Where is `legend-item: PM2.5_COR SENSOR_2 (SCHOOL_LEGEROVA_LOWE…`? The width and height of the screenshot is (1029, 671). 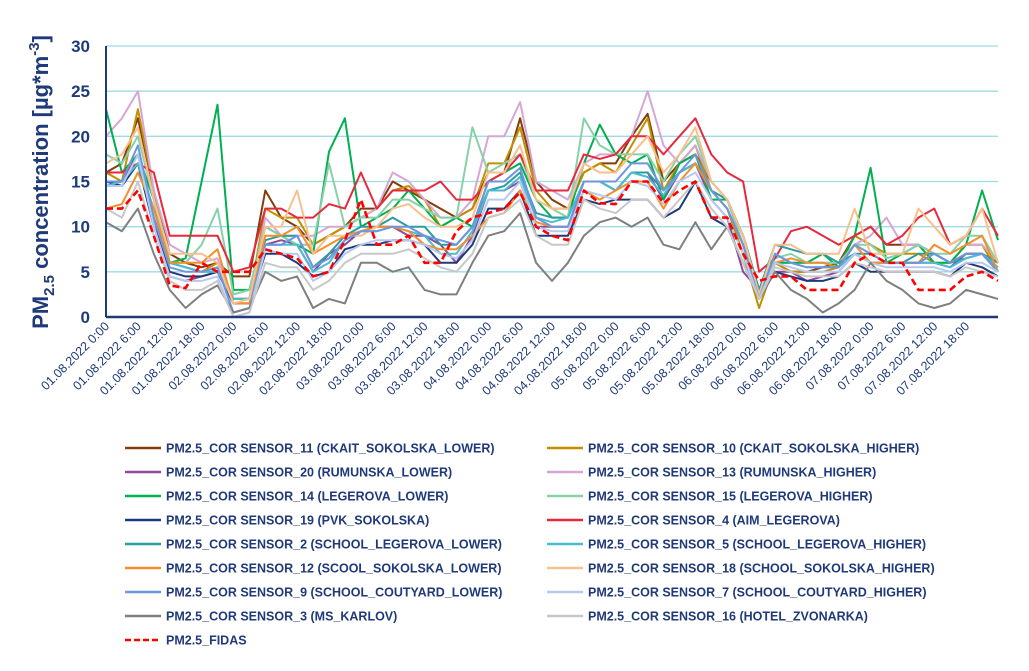
legend-item: PM2.5_COR SENSOR_2 (SCHOOL_LEGEROVA_LOWE… is located at coordinates (313, 545).